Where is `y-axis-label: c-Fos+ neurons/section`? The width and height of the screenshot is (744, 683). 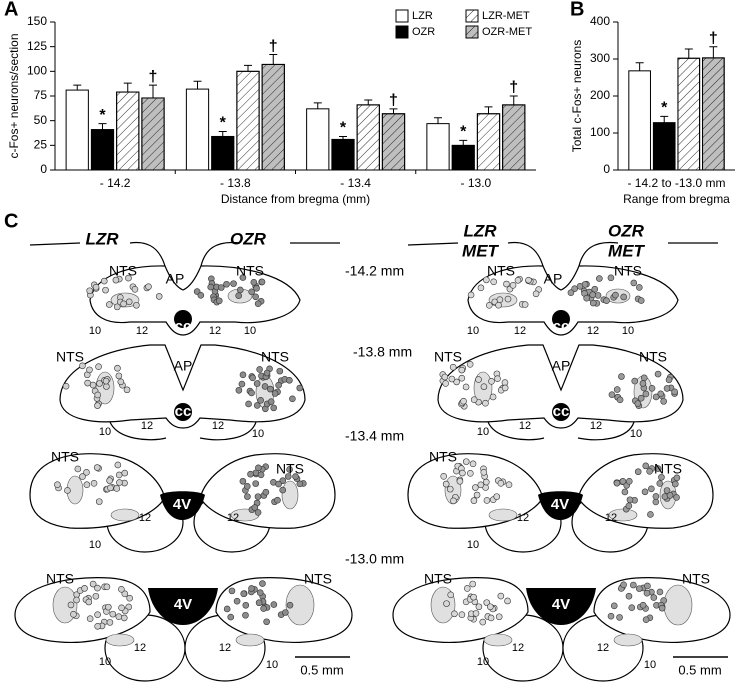
y-axis-label: c-Fos+ neurons/section is located at coordinates (14, 95).